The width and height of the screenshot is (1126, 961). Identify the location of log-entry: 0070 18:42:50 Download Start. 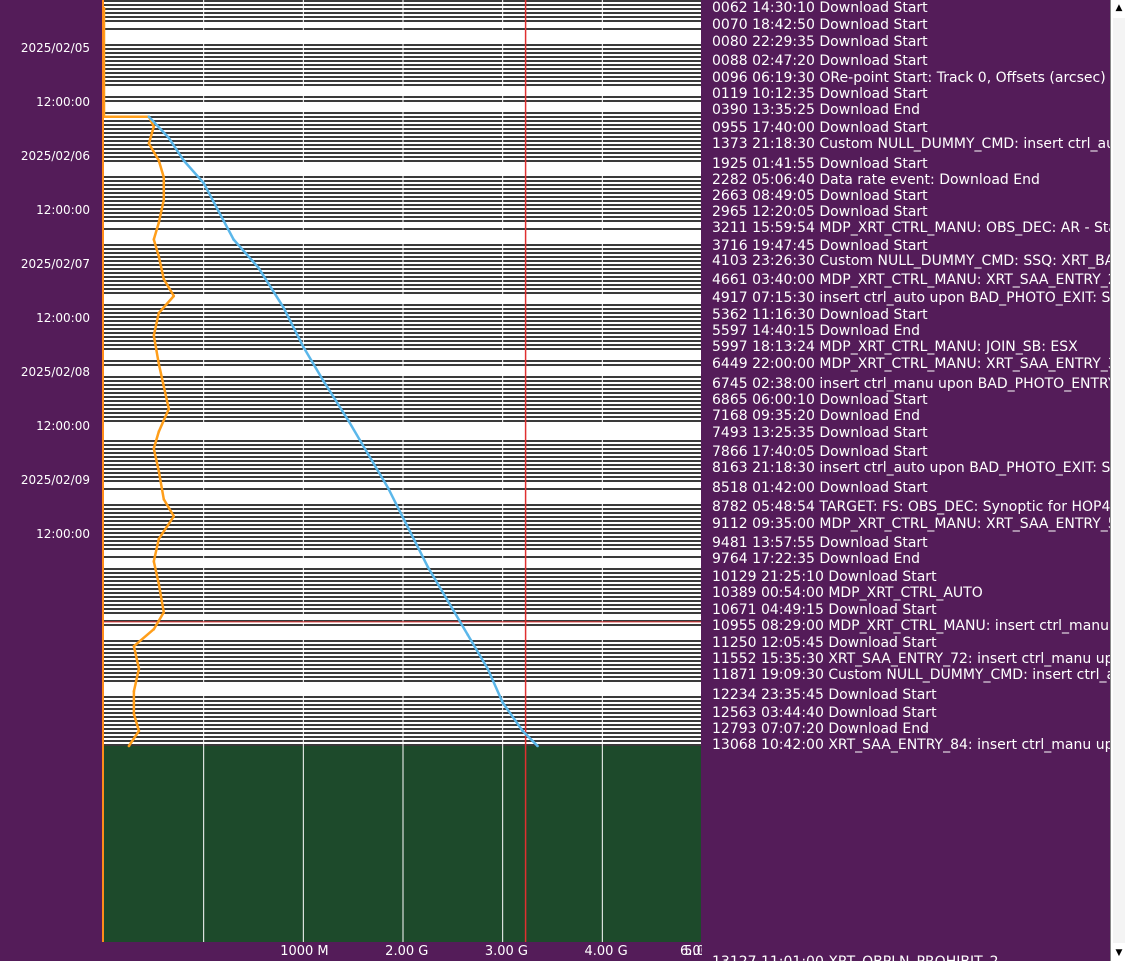
(820, 25).